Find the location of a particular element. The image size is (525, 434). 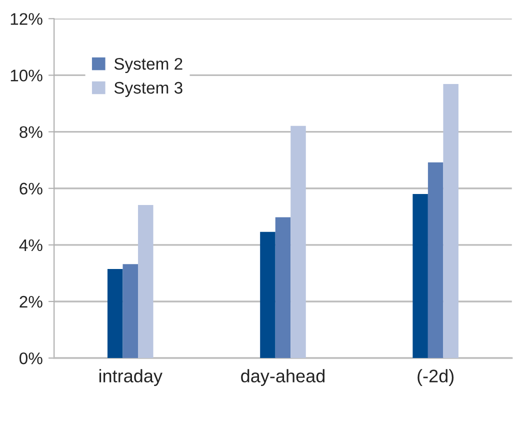

y-tick-label: 4% is located at coordinates (30, 245).